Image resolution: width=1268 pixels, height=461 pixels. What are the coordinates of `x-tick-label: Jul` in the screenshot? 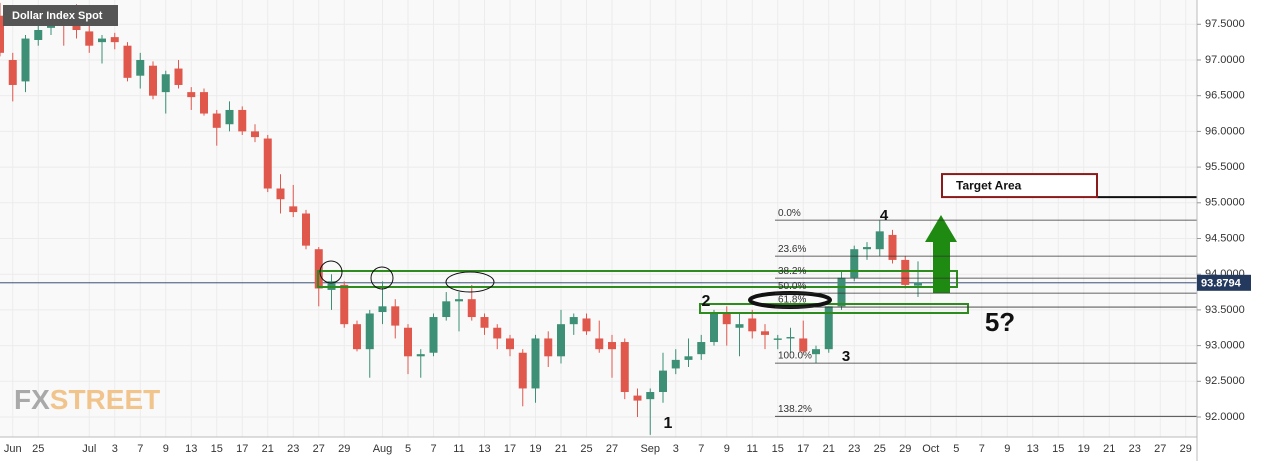 It's located at (89, 449).